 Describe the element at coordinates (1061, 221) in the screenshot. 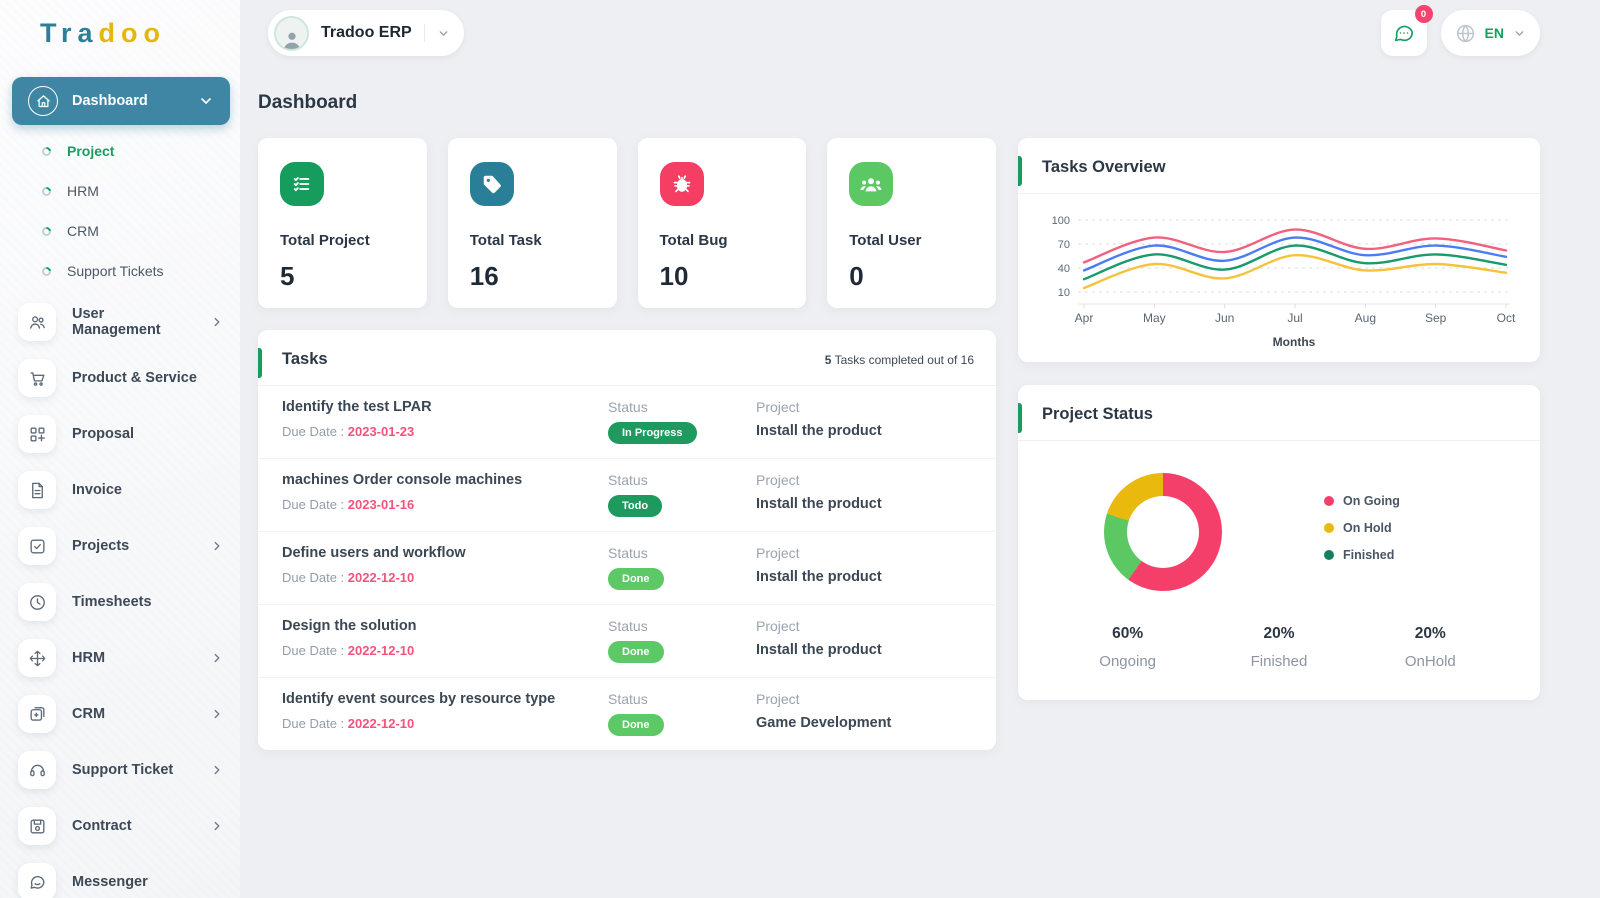

I see `svg-text: 100` at that location.